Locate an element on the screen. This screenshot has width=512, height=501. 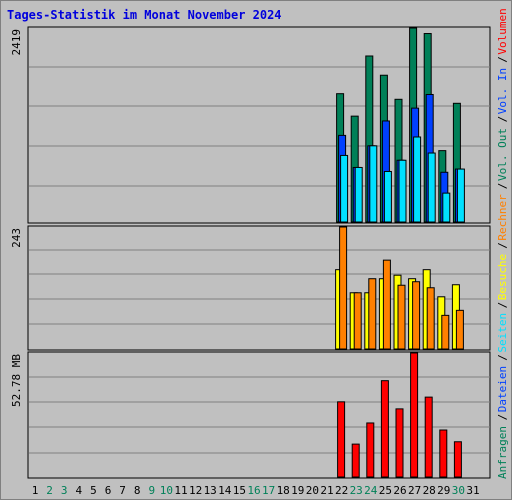
legend-vol-out: Vol. Out is located at coordinates (502, 154).